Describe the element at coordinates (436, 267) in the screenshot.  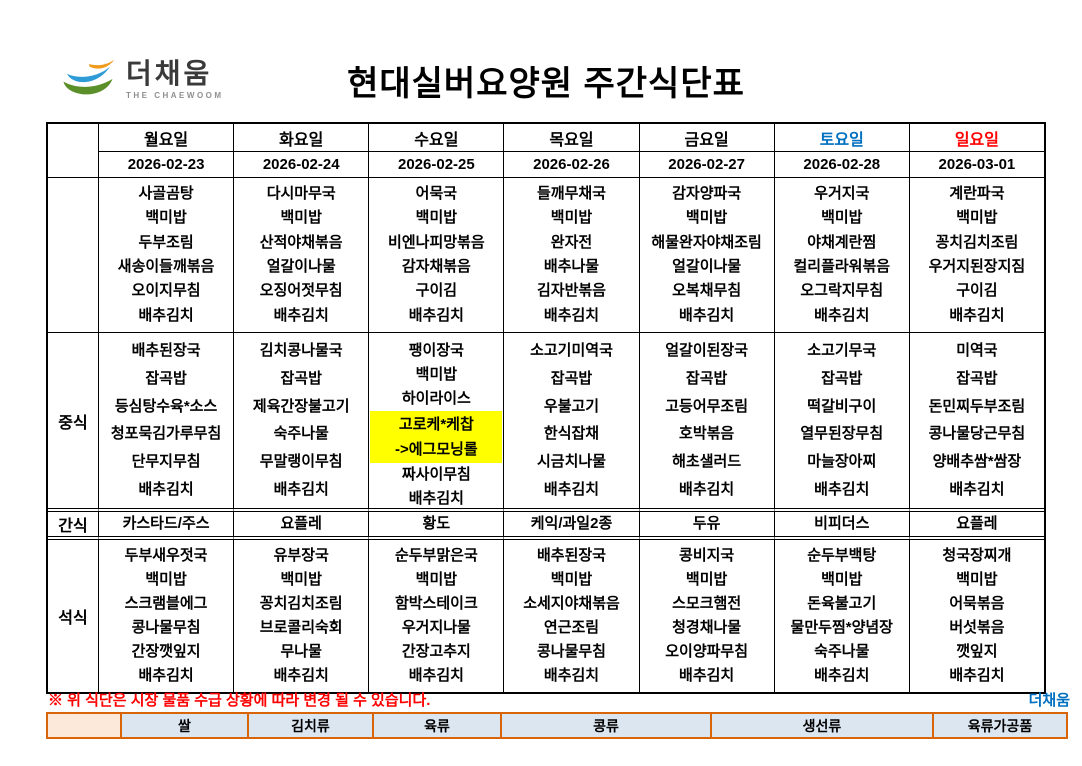
I see `menu-item: 감자채볶음` at that location.